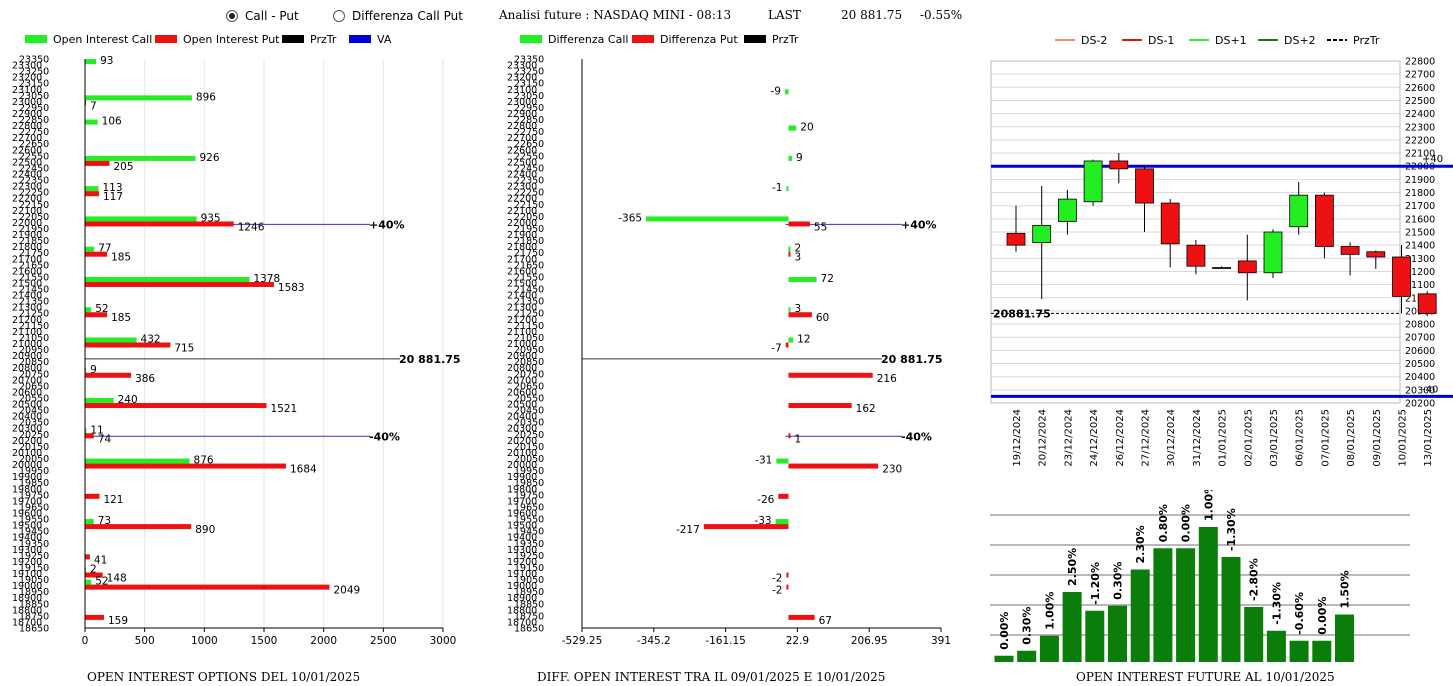 This screenshot has width=1453, height=686. What do you see at coordinates (615, 15) in the screenshot?
I see `page-title: Analisi future : NASDAQ MINI - 08:13` at bounding box center [615, 15].